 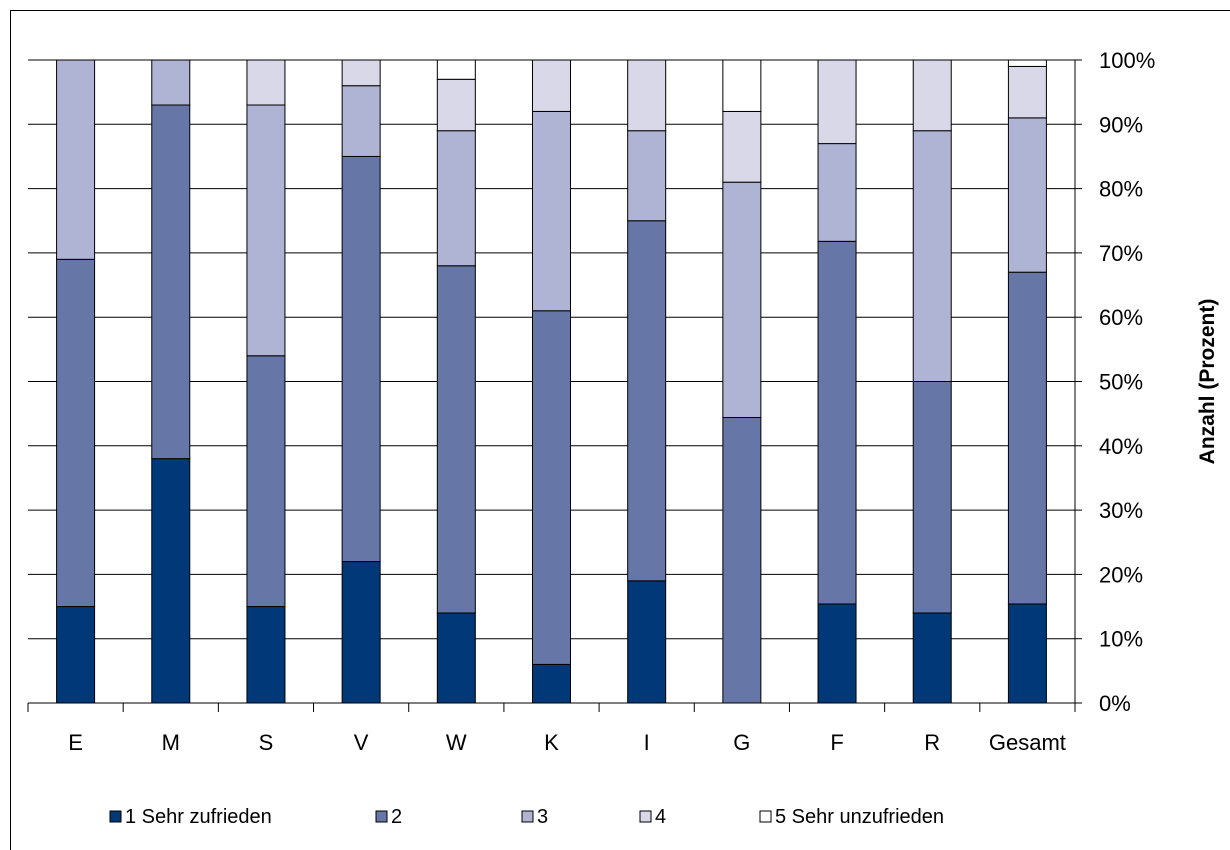 What do you see at coordinates (1121, 253) in the screenshot?
I see `y-tick-label: 70%` at bounding box center [1121, 253].